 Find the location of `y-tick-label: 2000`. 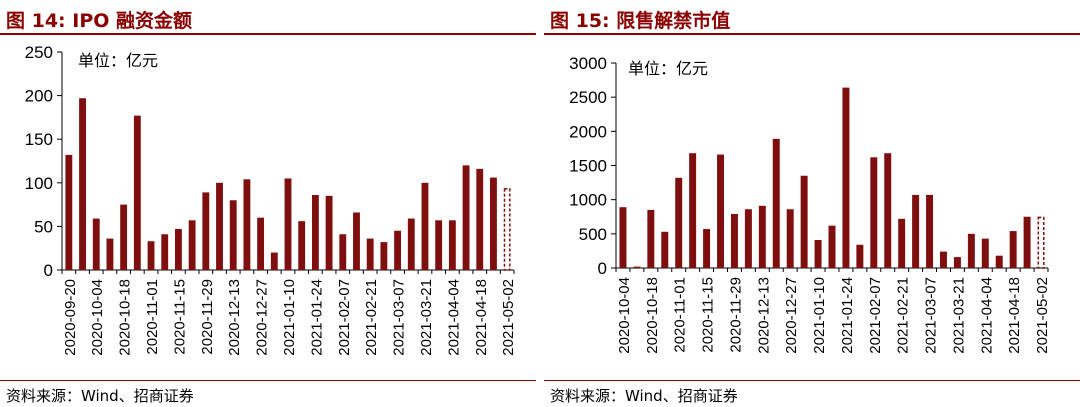

y-tick-label: 2000 is located at coordinates (588, 131).